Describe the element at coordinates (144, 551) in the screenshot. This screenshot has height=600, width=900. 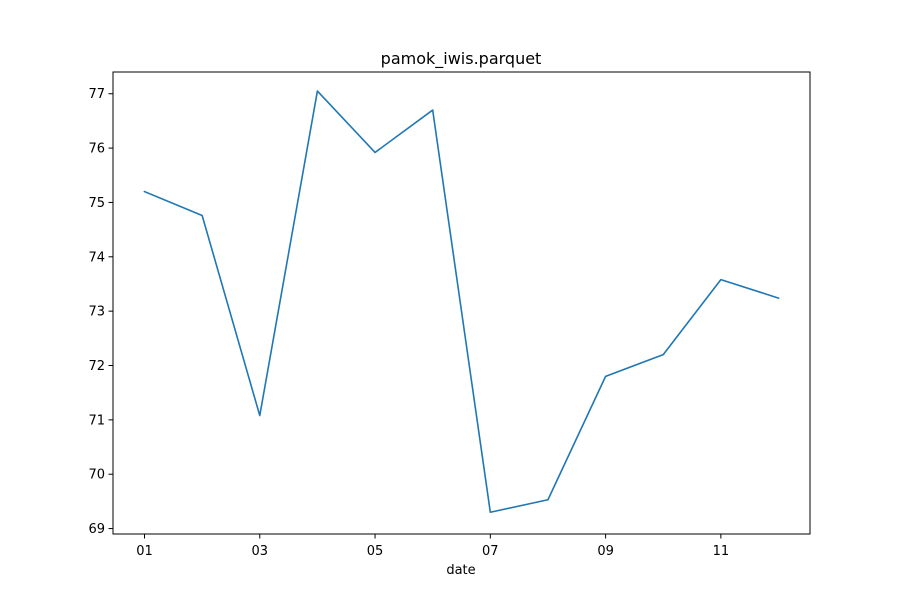
I see `x-tick-label: 01` at that location.